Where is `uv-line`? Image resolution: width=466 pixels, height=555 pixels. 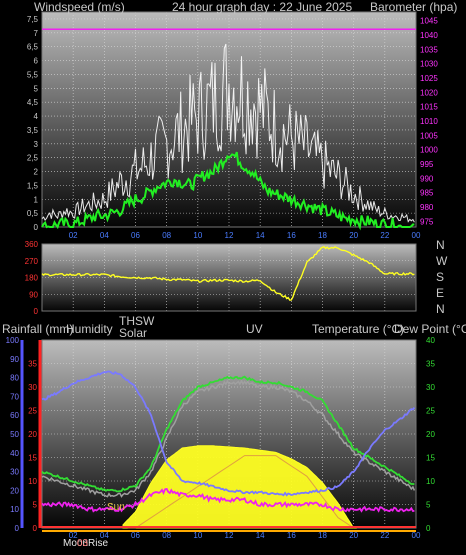 uv-line is located at coordinates (240, 492).